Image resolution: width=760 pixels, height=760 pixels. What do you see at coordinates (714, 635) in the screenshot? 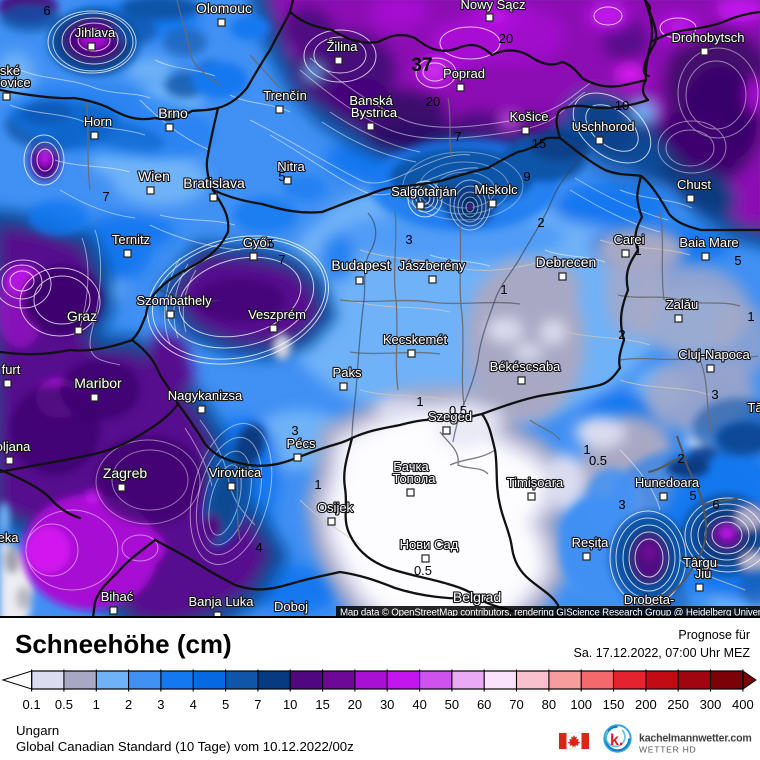
I see `svg-text: Prognose für` at bounding box center [714, 635].